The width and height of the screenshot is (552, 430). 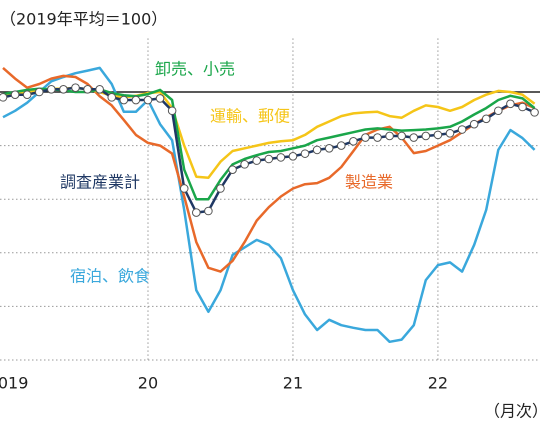 What do you see at coordinates (110, 276) in the screenshot?
I see `series-label: 宿泊、飲食` at bounding box center [110, 276].